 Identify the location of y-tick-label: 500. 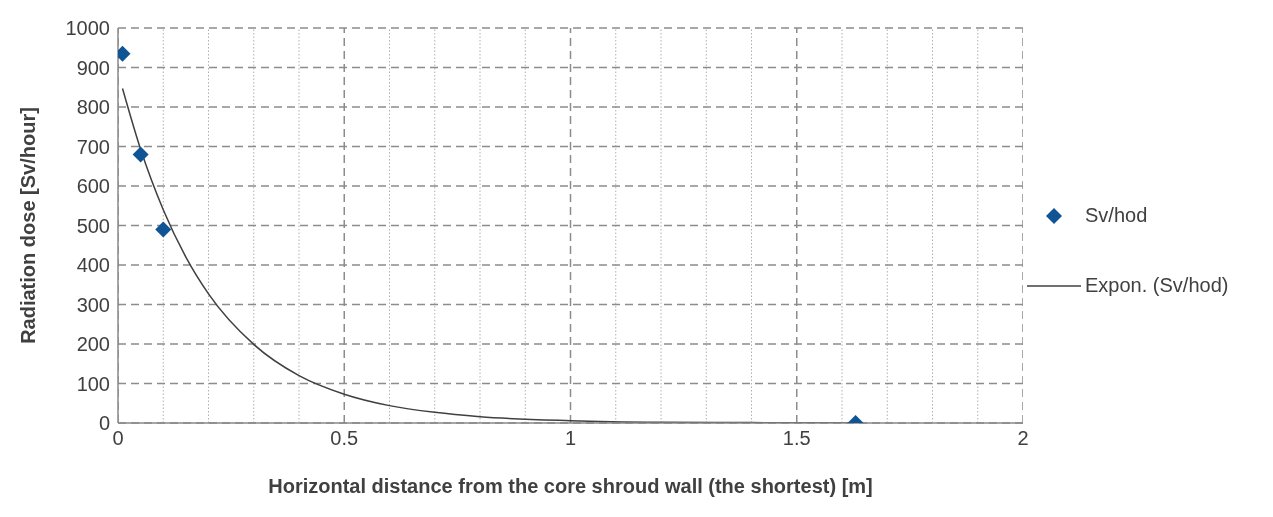
(93, 225).